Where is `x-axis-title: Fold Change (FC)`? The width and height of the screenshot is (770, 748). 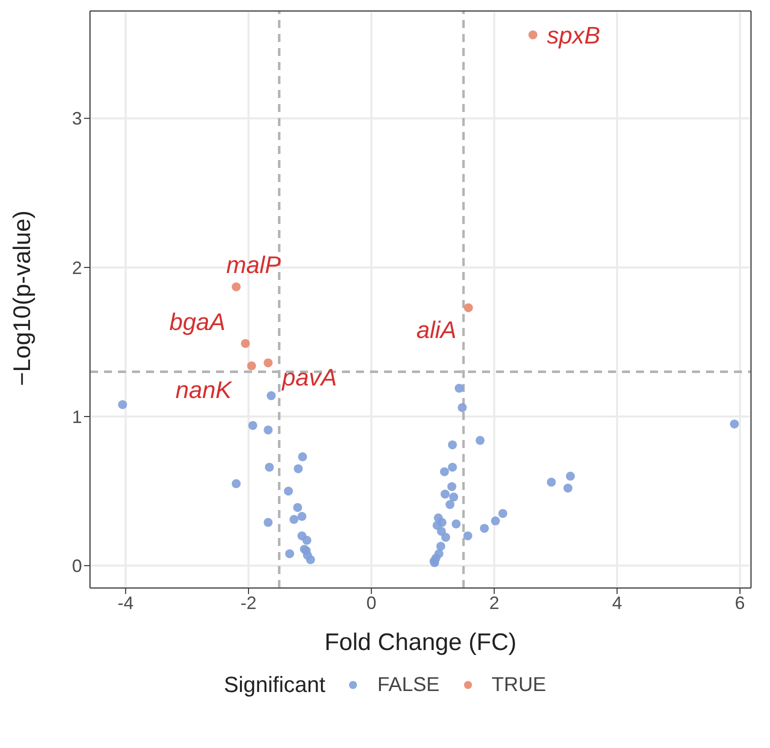
x-axis-title: Fold Change (FC) is located at coordinates (420, 642).